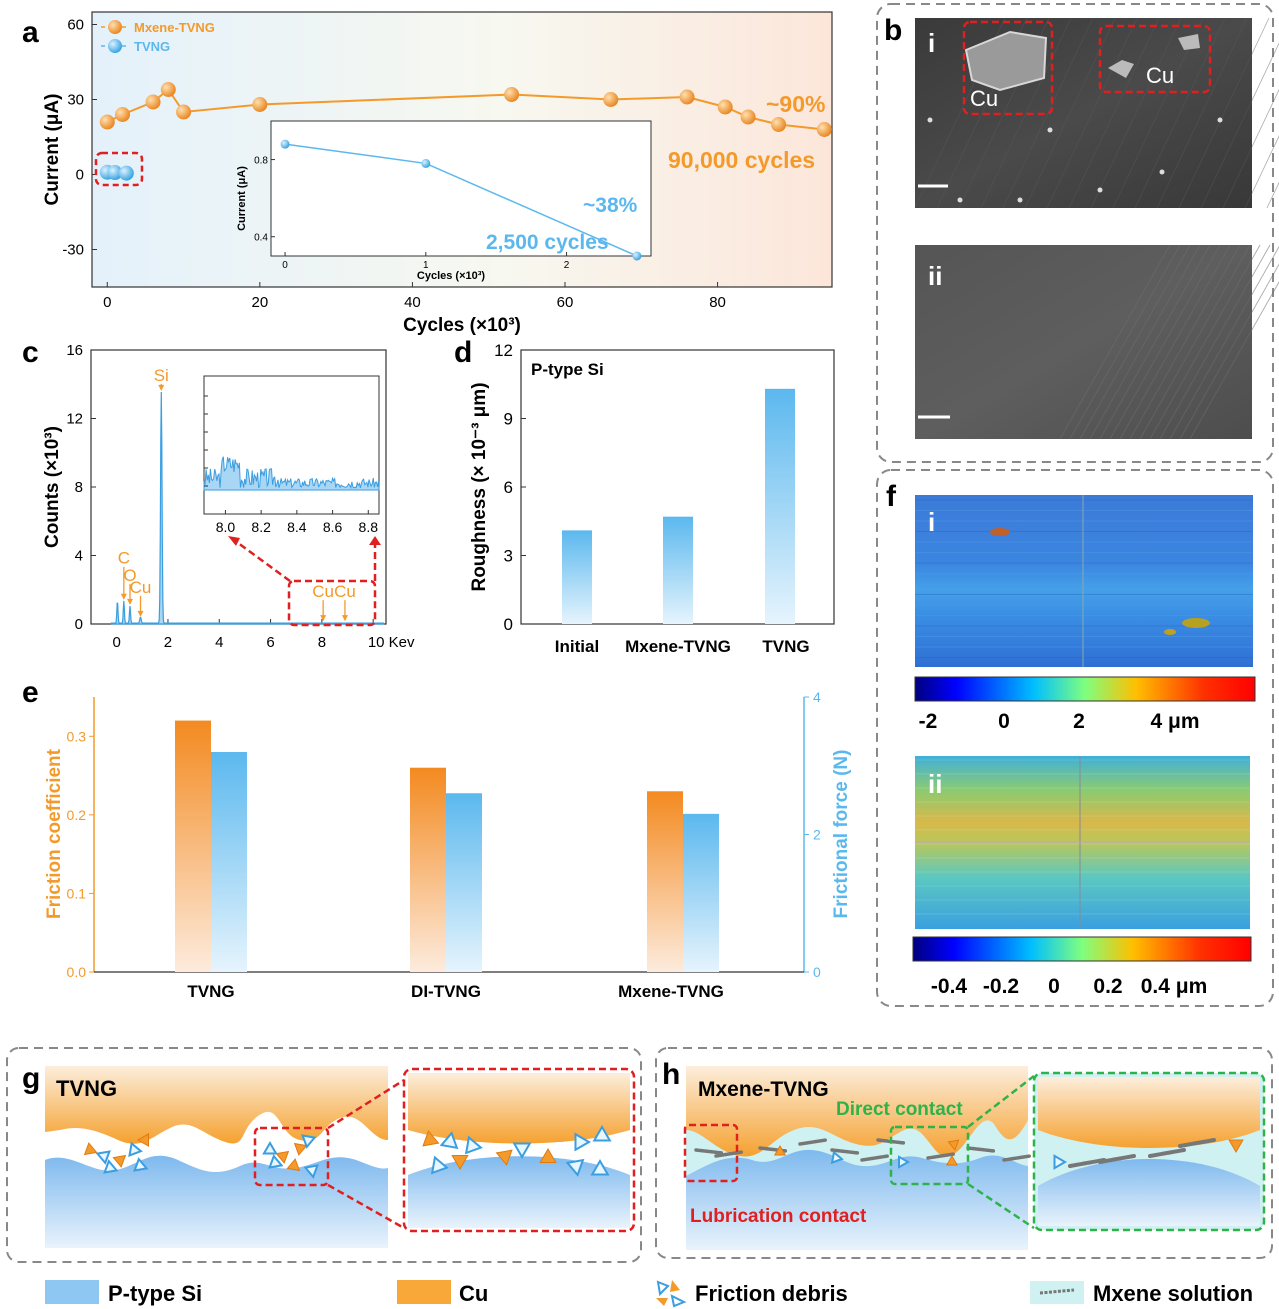  I want to click on y-tick-label-right-e: 0, so click(817, 972).